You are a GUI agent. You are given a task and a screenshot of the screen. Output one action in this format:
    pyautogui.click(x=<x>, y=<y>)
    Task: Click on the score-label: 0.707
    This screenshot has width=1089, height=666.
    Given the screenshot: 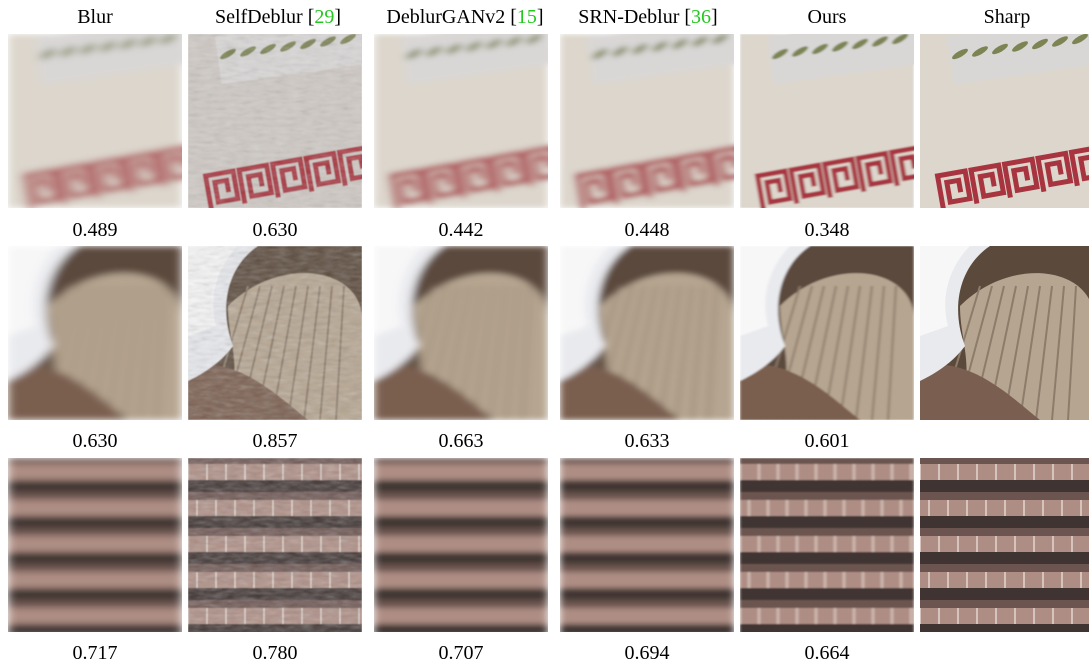 What is the action you would take?
    pyautogui.click(x=461, y=653)
    